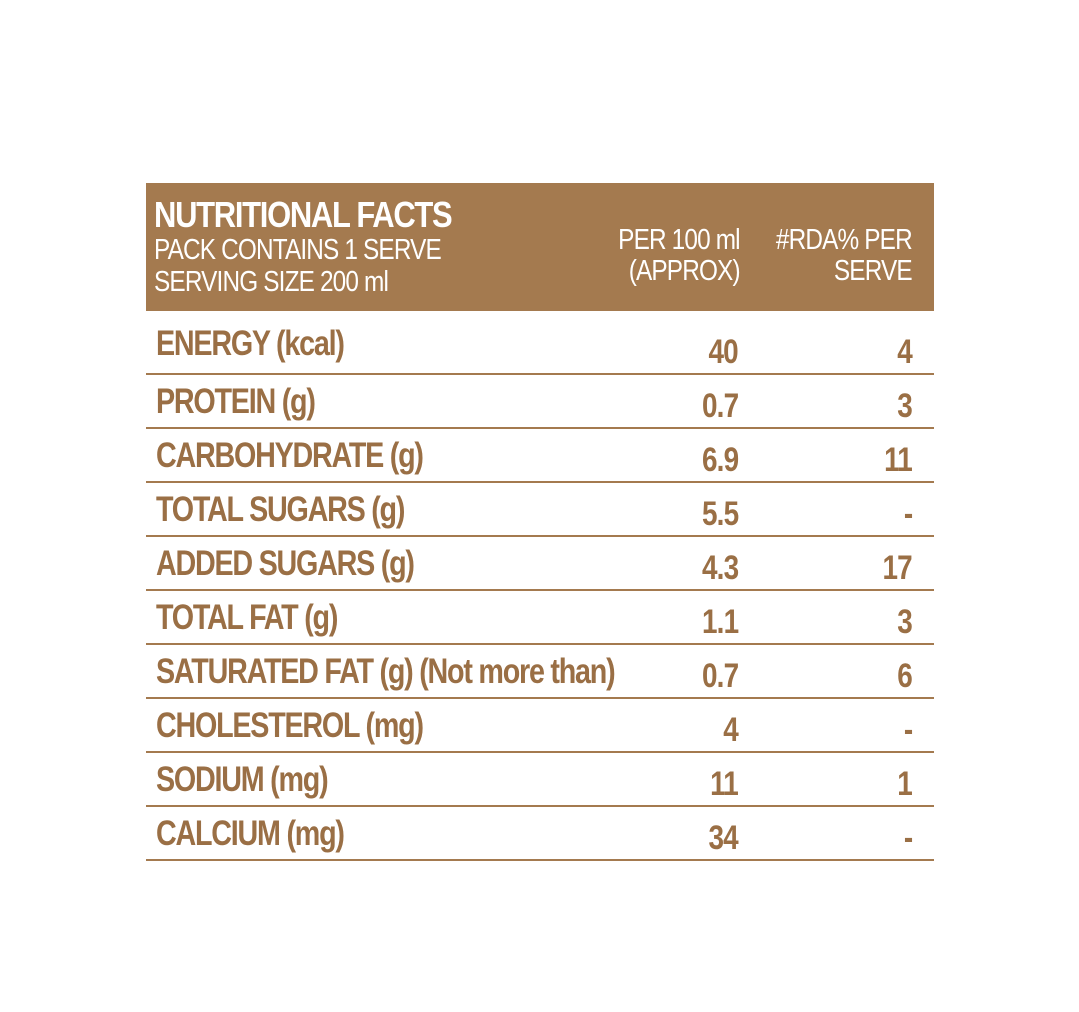  What do you see at coordinates (540, 402) in the screenshot?
I see `table-row: PROTEIN (g) 0.7 3` at bounding box center [540, 402].